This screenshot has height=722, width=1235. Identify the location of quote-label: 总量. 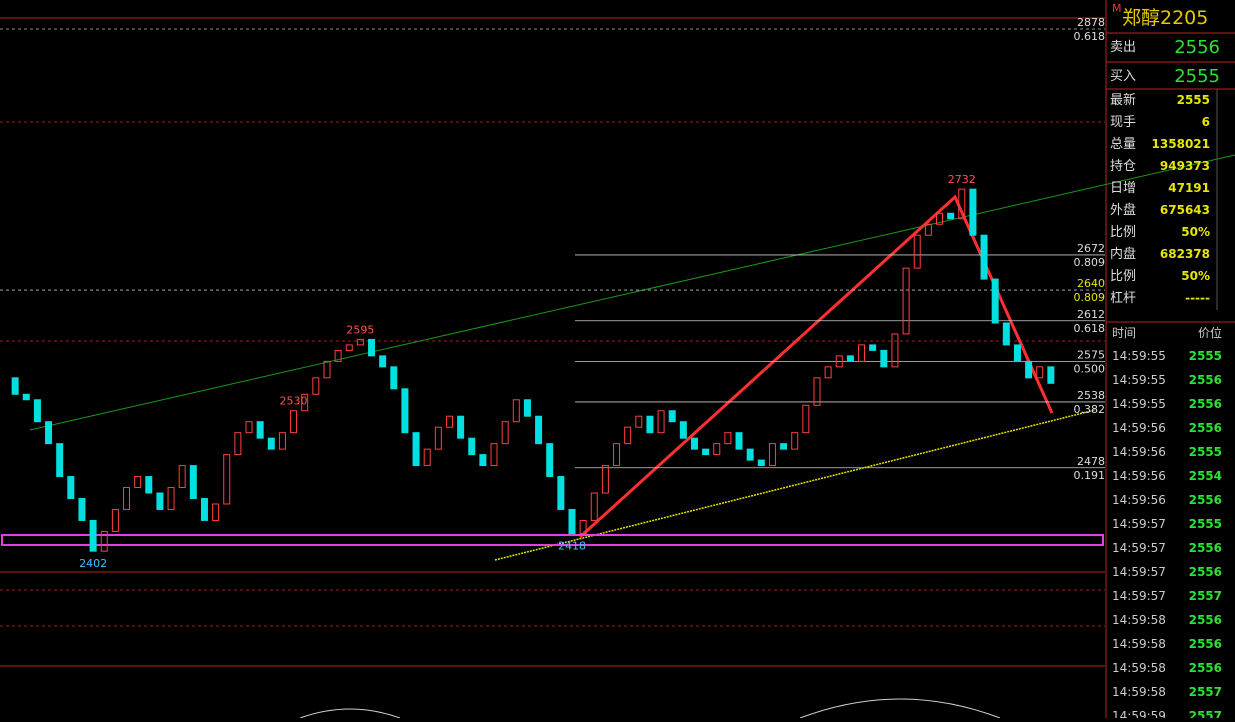
(1123, 144).